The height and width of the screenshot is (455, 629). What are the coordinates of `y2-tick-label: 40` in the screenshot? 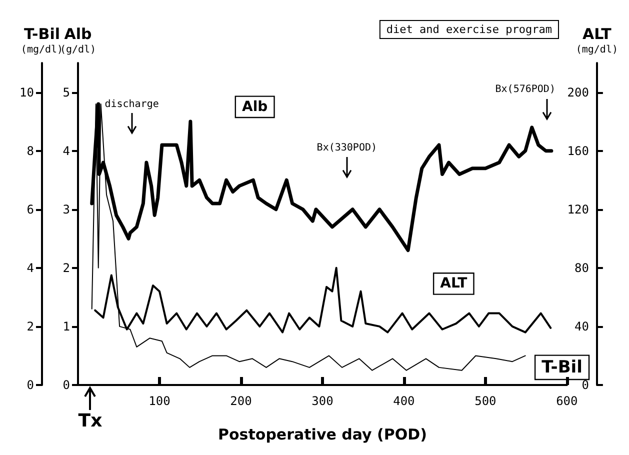 It's located at (581, 326).